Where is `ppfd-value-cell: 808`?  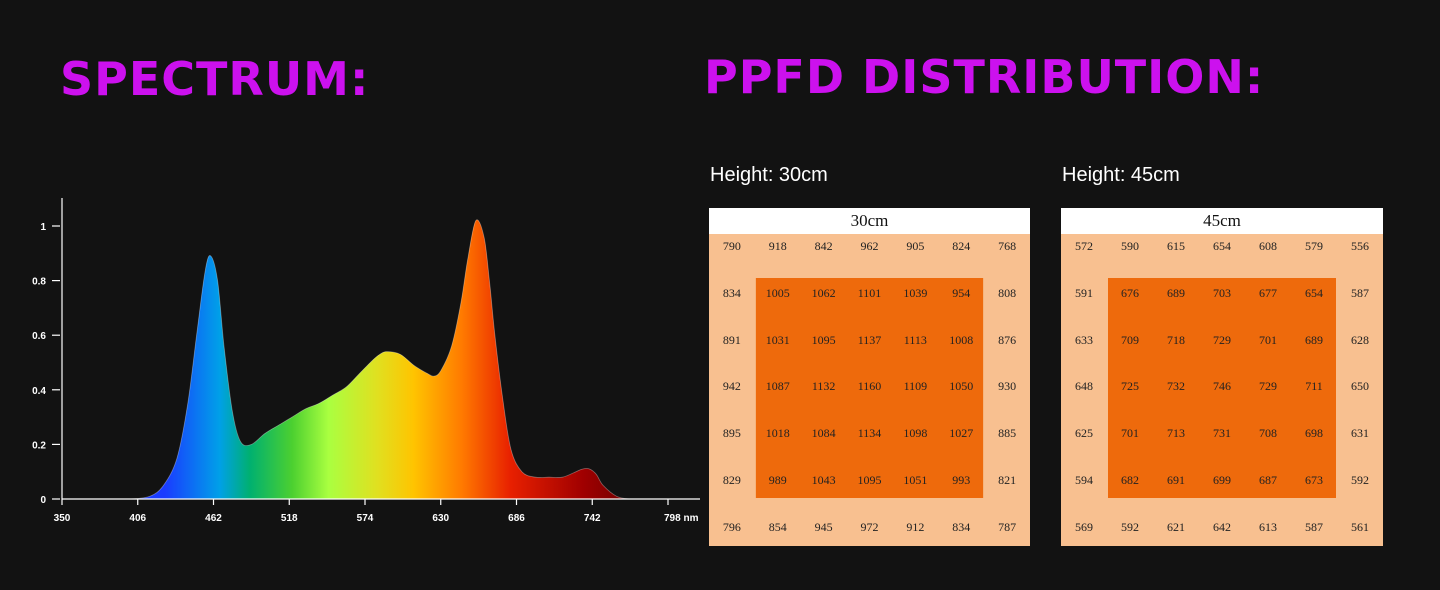 ppfd-value-cell: 808 is located at coordinates (1007, 293).